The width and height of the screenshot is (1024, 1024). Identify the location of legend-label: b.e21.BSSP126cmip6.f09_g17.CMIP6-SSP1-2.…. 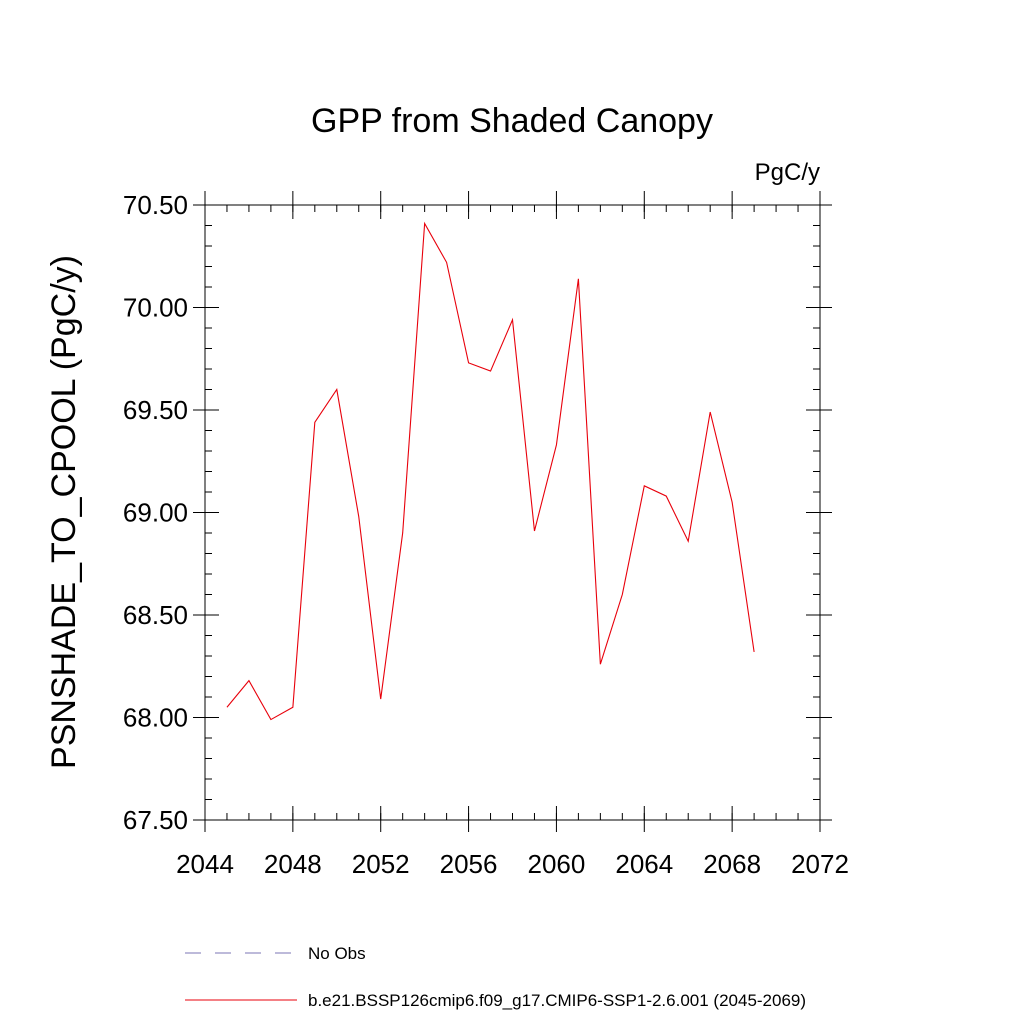
(557, 1000).